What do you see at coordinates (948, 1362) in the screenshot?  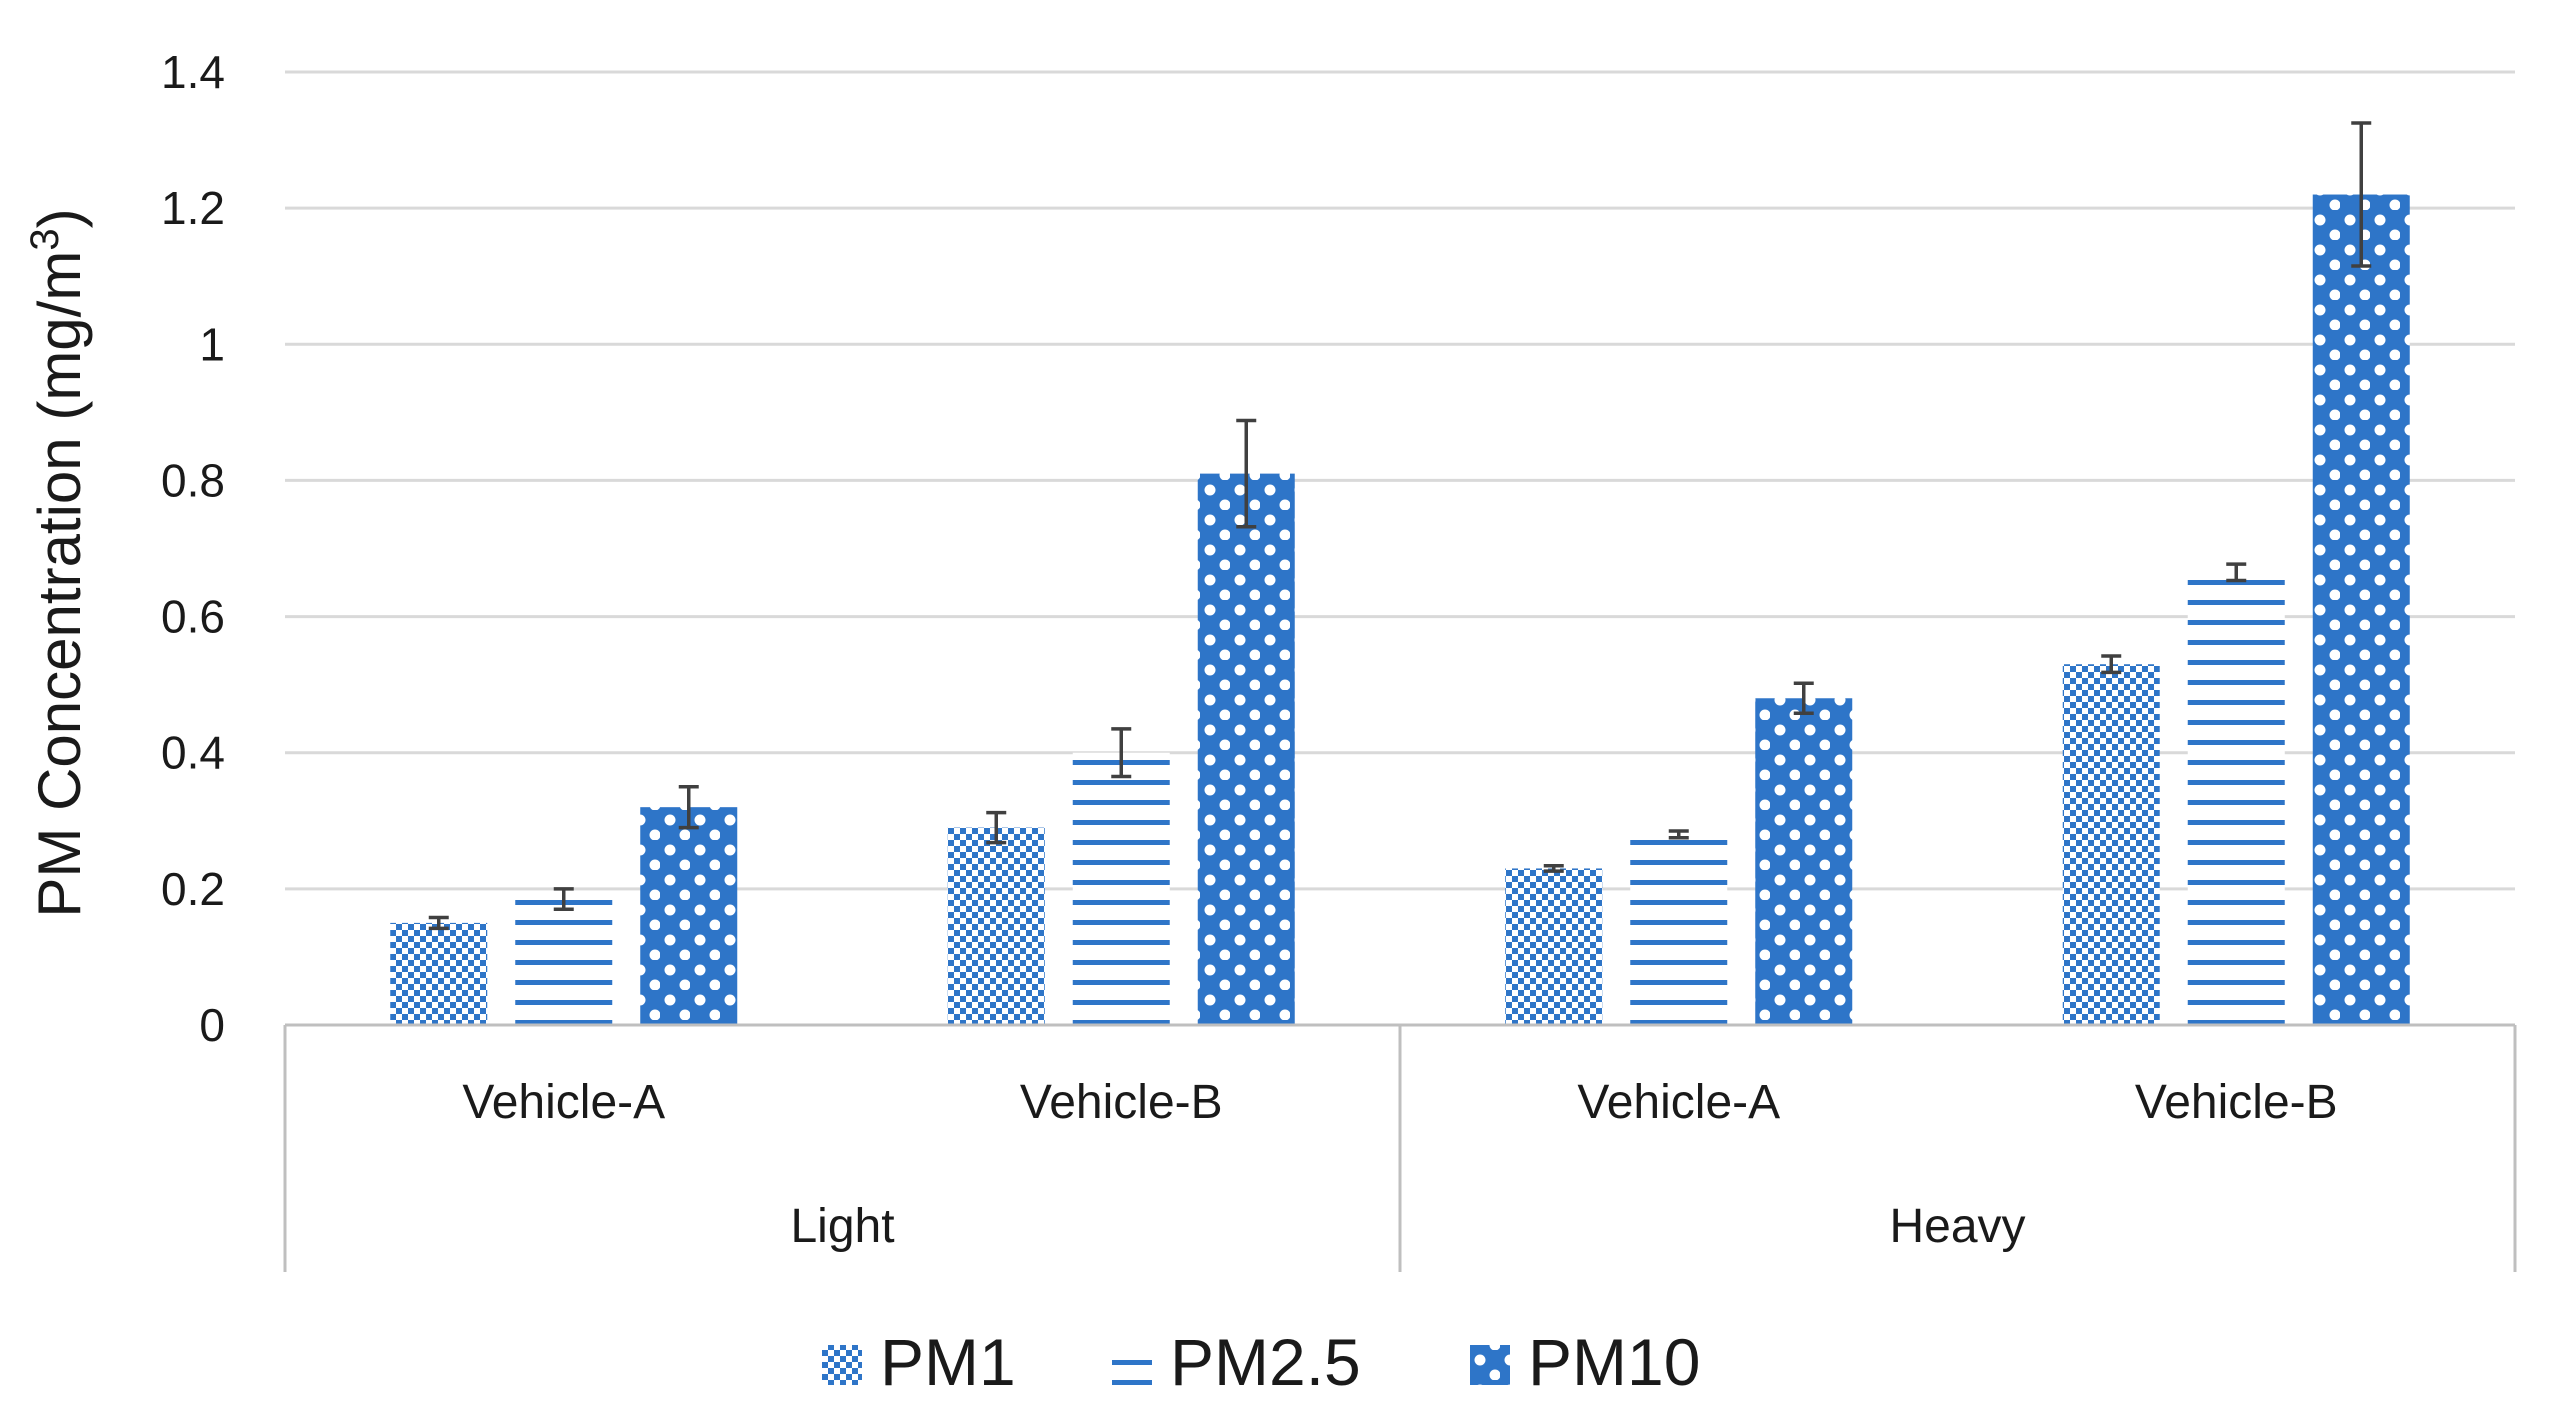 I see `legend-label: PM1` at bounding box center [948, 1362].